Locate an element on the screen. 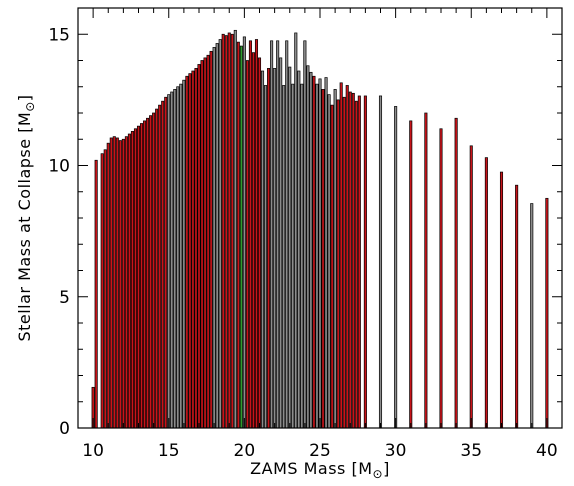  bar-17.8 is located at coordinates (211, 239).